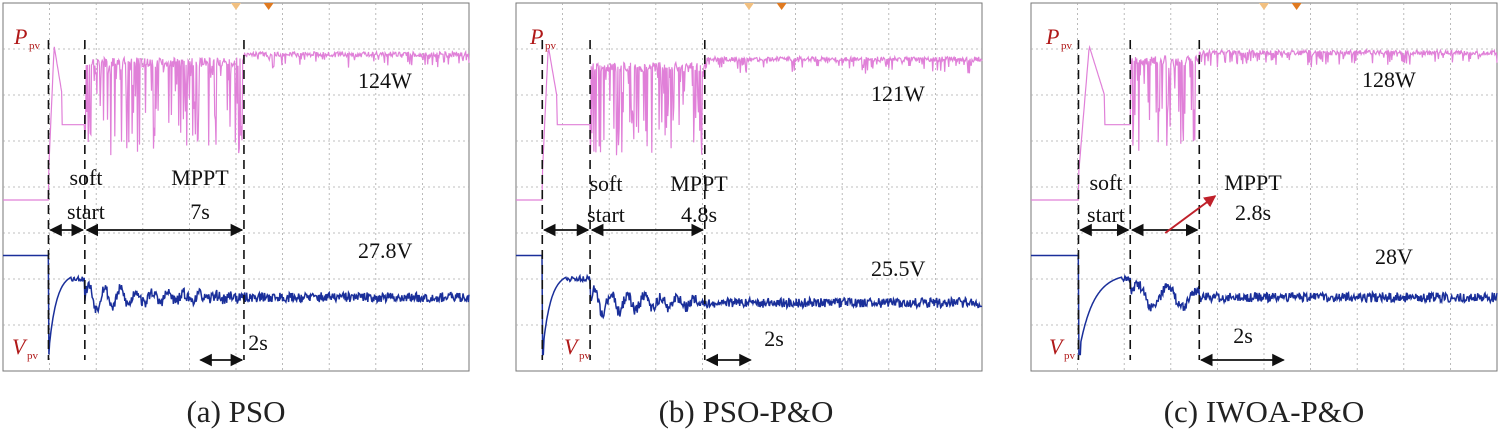 This screenshot has height=438, width=1500. What do you see at coordinates (746, 411) in the screenshot?
I see `panel-caption: (b) PSO-P&O` at bounding box center [746, 411].